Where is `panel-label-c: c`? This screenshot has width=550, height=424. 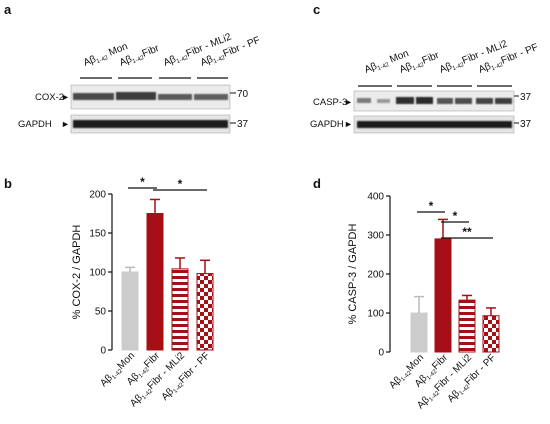
panel-label-c: c is located at coordinates (316, 9).